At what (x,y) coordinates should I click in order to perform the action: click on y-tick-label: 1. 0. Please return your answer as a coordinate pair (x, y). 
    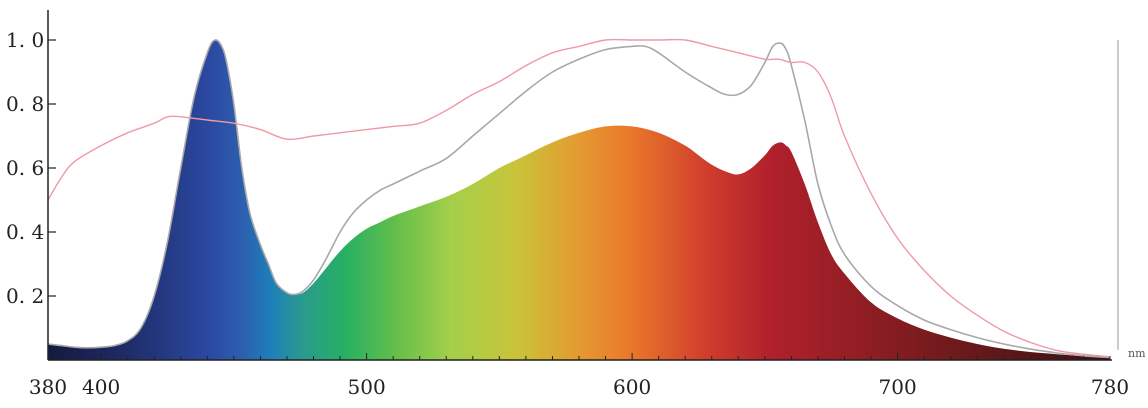
    Looking at the image, I should click on (25, 40).